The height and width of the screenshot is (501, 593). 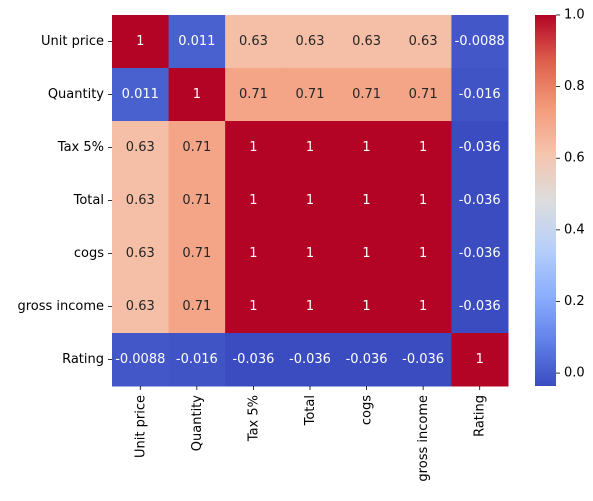 I want to click on colorbar-tick-label: 0.0, so click(x=574, y=373).